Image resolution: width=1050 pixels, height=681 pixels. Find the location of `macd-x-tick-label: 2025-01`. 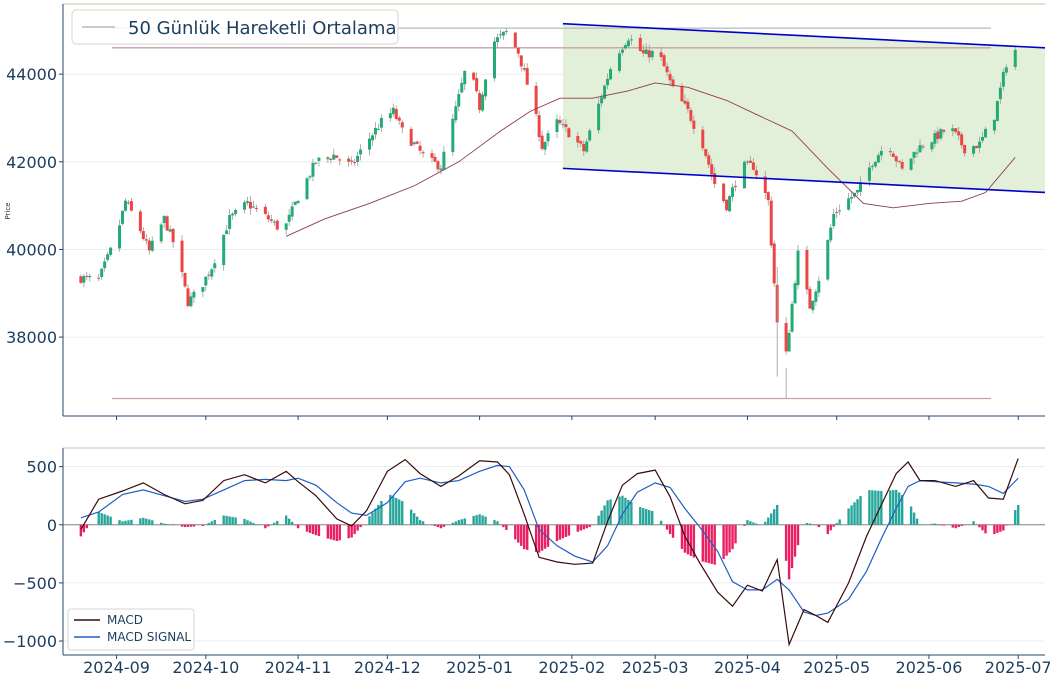

macd-x-tick-label: 2025-01 is located at coordinates (479, 667).